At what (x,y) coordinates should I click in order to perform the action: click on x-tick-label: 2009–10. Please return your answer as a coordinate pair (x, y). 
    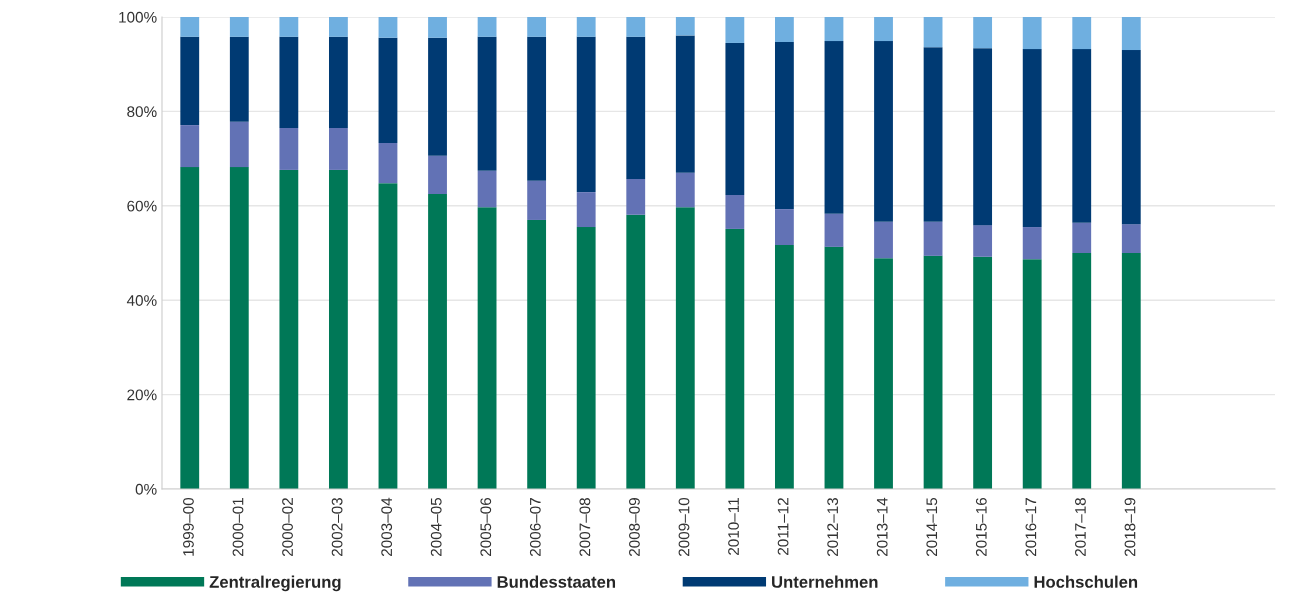
    Looking at the image, I should click on (684, 527).